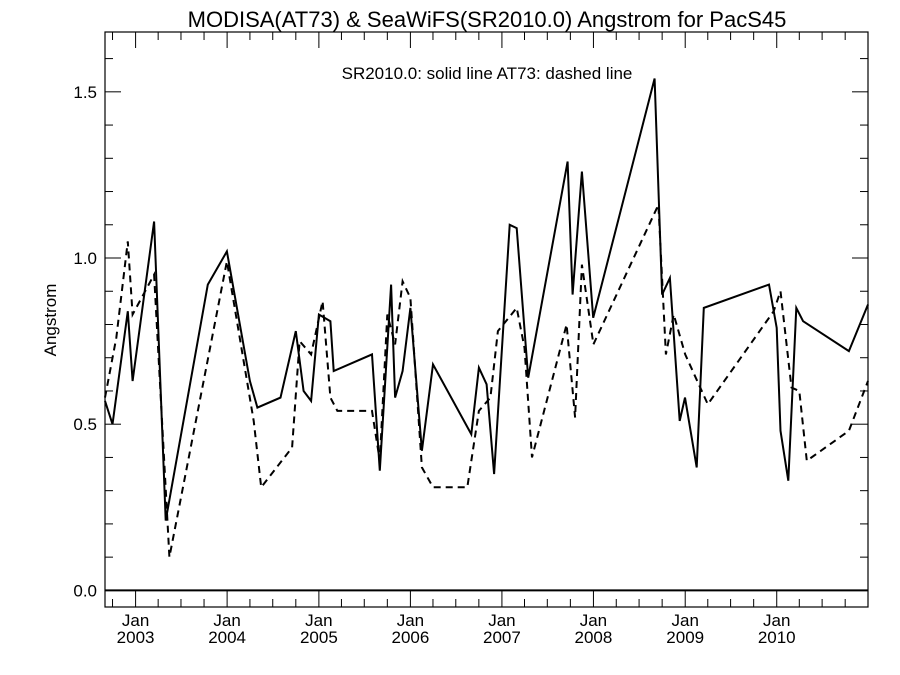 The image size is (900, 675). Describe the element at coordinates (777, 637) in the screenshot. I see `x-tick-label-year: 2010` at that location.